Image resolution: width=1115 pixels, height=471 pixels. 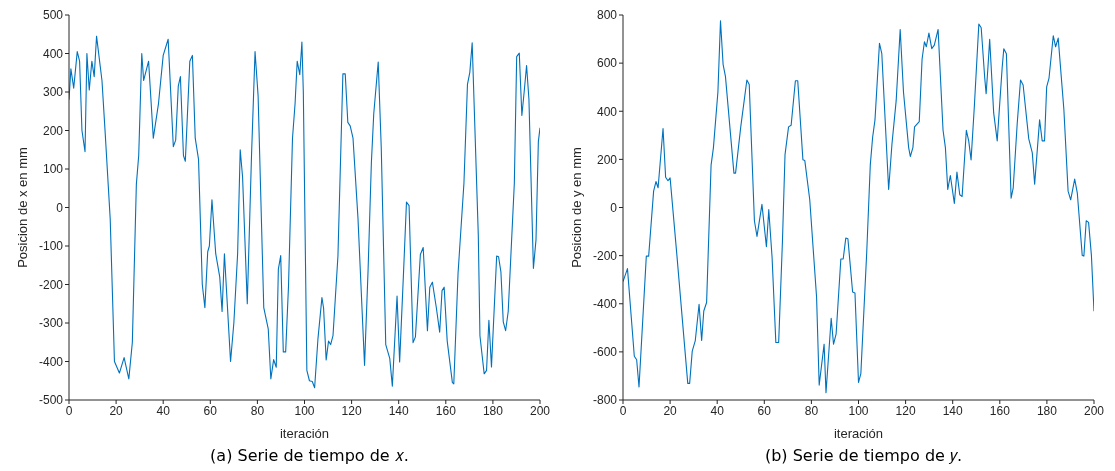 I want to click on y-tick-label: -800, so click(x=605, y=400).